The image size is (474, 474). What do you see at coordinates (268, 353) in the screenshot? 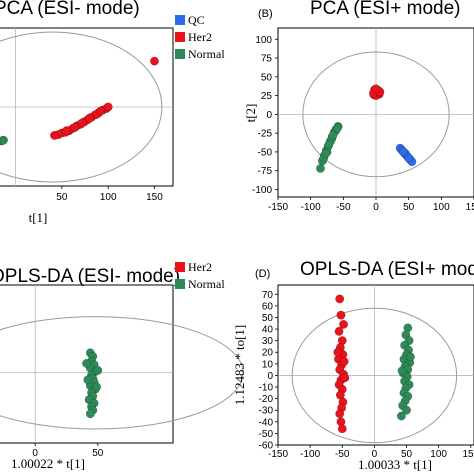
I see `y-tick-label: 20` at bounding box center [268, 353].